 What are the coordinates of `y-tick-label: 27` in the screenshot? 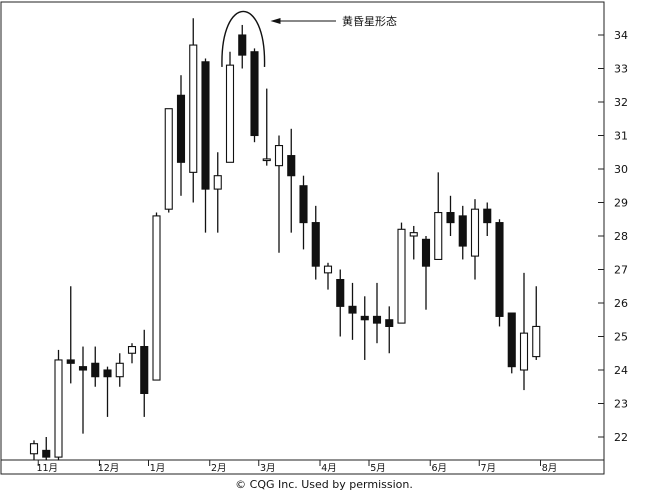 It's located at (621, 270).